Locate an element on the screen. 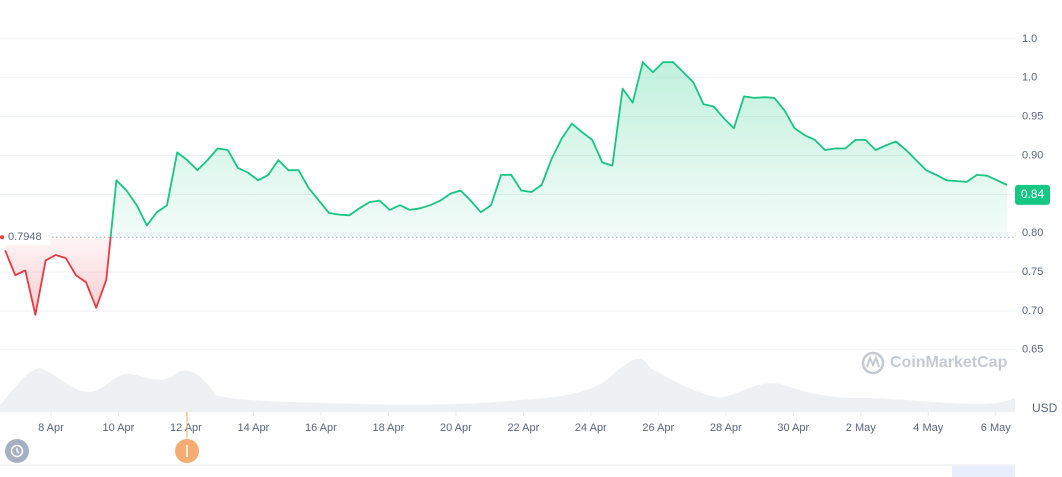 The height and width of the screenshot is (477, 1062). y-tick-label: 0.90 is located at coordinates (1032, 155).